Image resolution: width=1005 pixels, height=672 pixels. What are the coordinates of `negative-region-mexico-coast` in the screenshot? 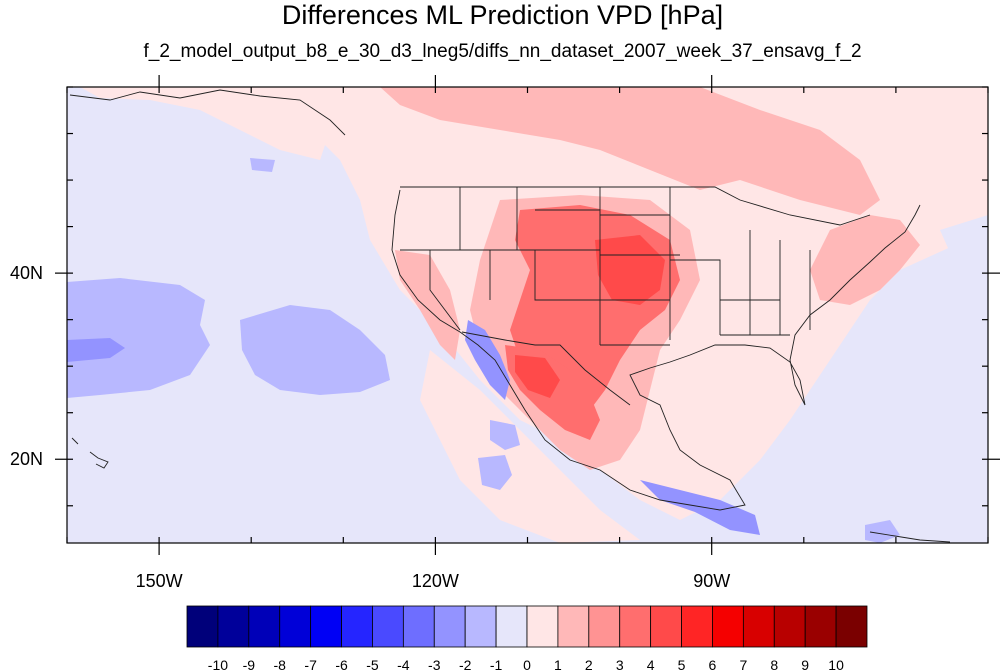 It's located at (487, 360).